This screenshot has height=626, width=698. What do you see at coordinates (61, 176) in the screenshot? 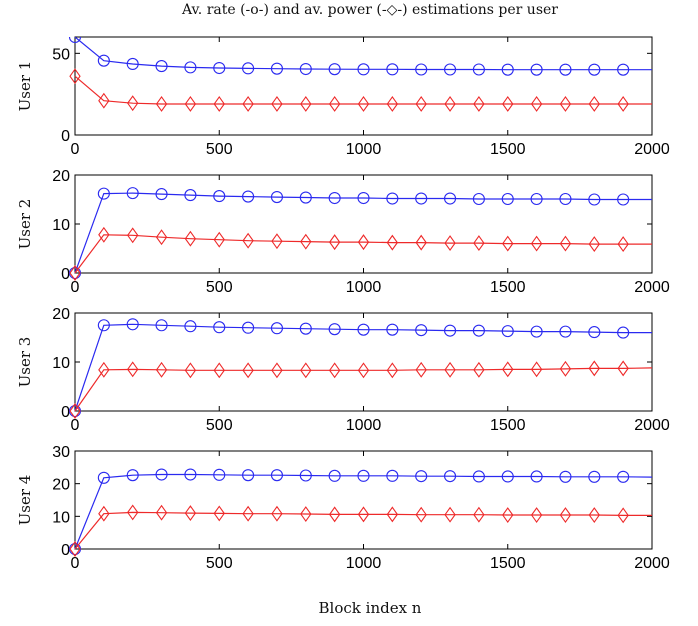
I see `y-tick-label: 20` at bounding box center [61, 176].